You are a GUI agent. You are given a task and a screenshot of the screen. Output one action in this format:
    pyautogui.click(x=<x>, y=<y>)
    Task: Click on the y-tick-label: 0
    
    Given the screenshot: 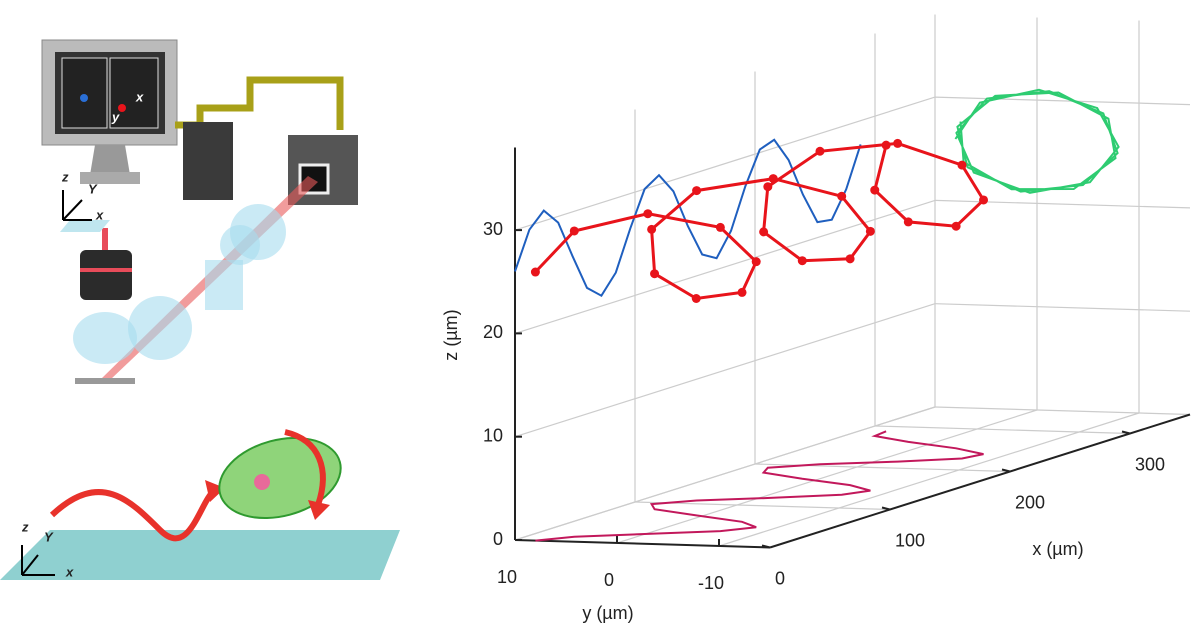 What is the action you would take?
    pyautogui.click(x=609, y=580)
    